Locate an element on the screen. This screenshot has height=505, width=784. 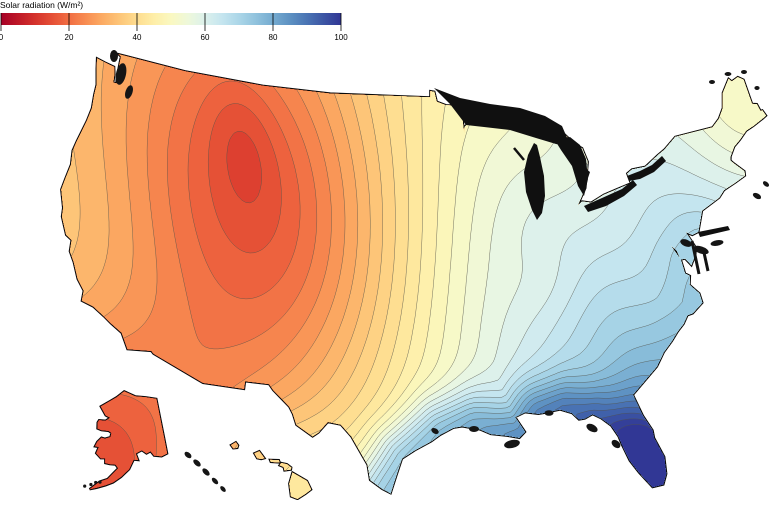
svg-text: Solar radiation (W/m²) is located at coordinates (41, 5).